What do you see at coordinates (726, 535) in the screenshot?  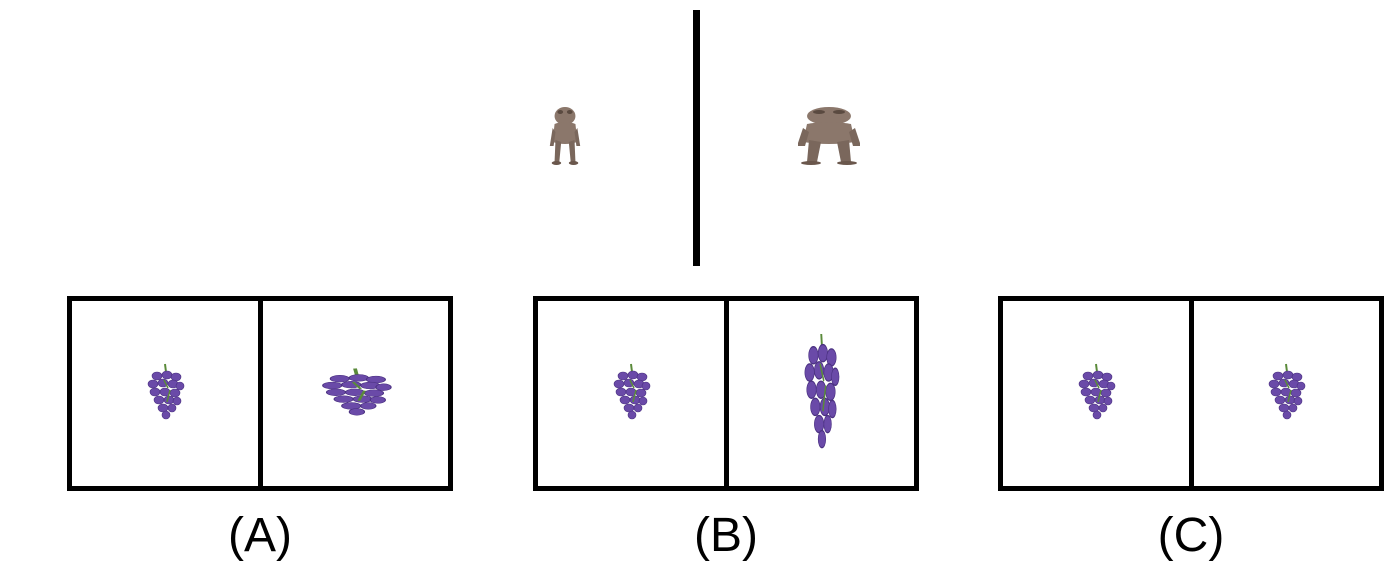 I see `option-b-label: (B)` at bounding box center [726, 535].